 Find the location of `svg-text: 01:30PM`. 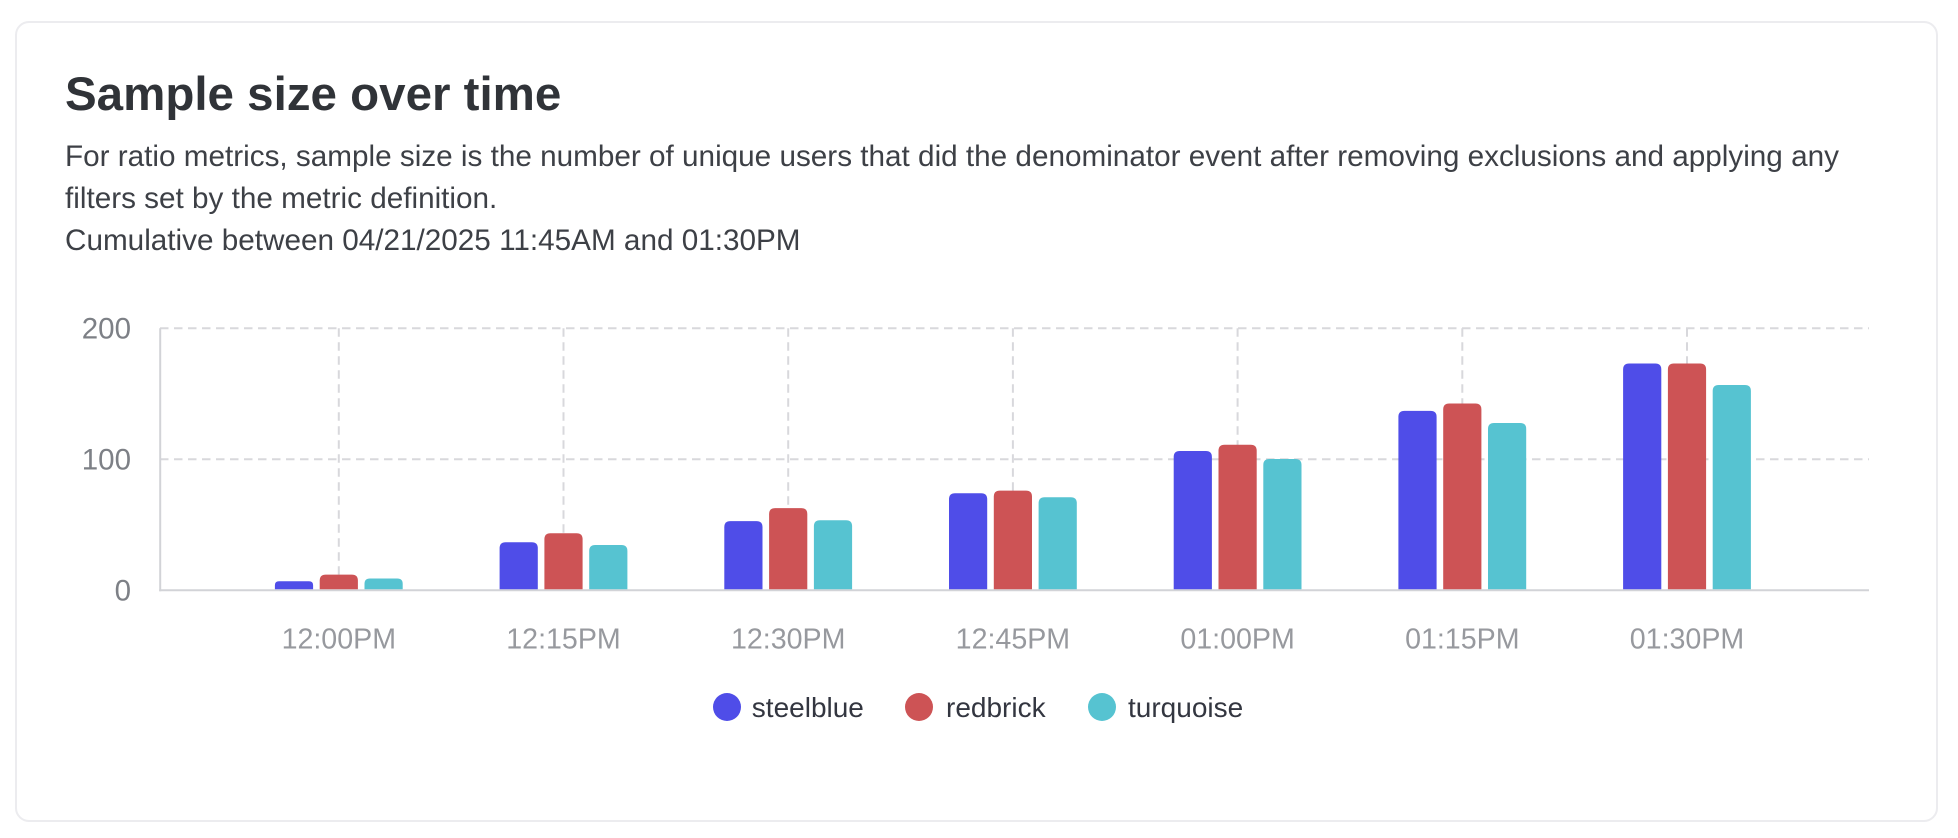

svg-text: 01:30PM is located at coordinates (1687, 640).